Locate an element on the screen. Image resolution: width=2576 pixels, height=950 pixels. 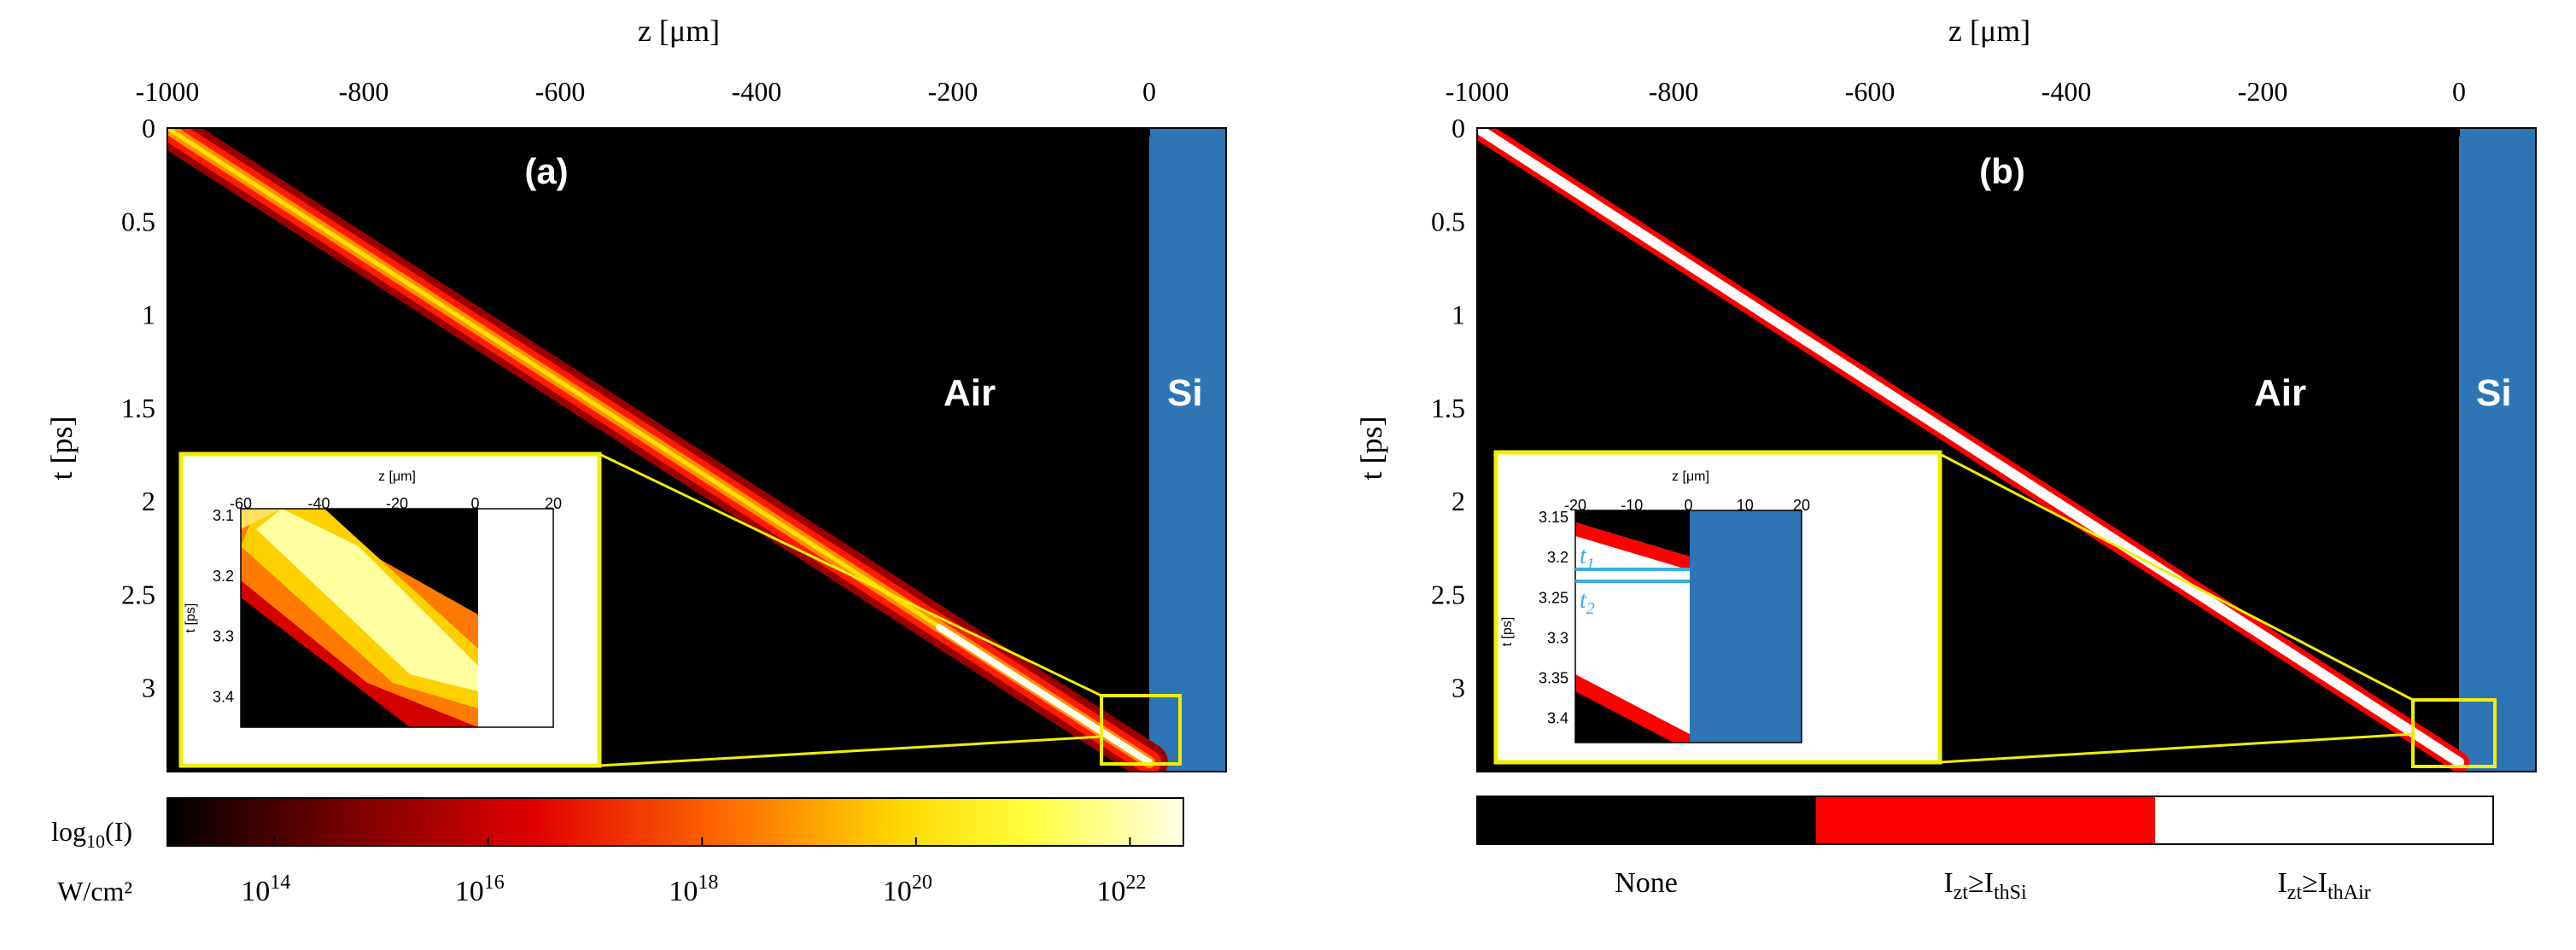
y-tick-label-a: 1.5 is located at coordinates (138, 408).